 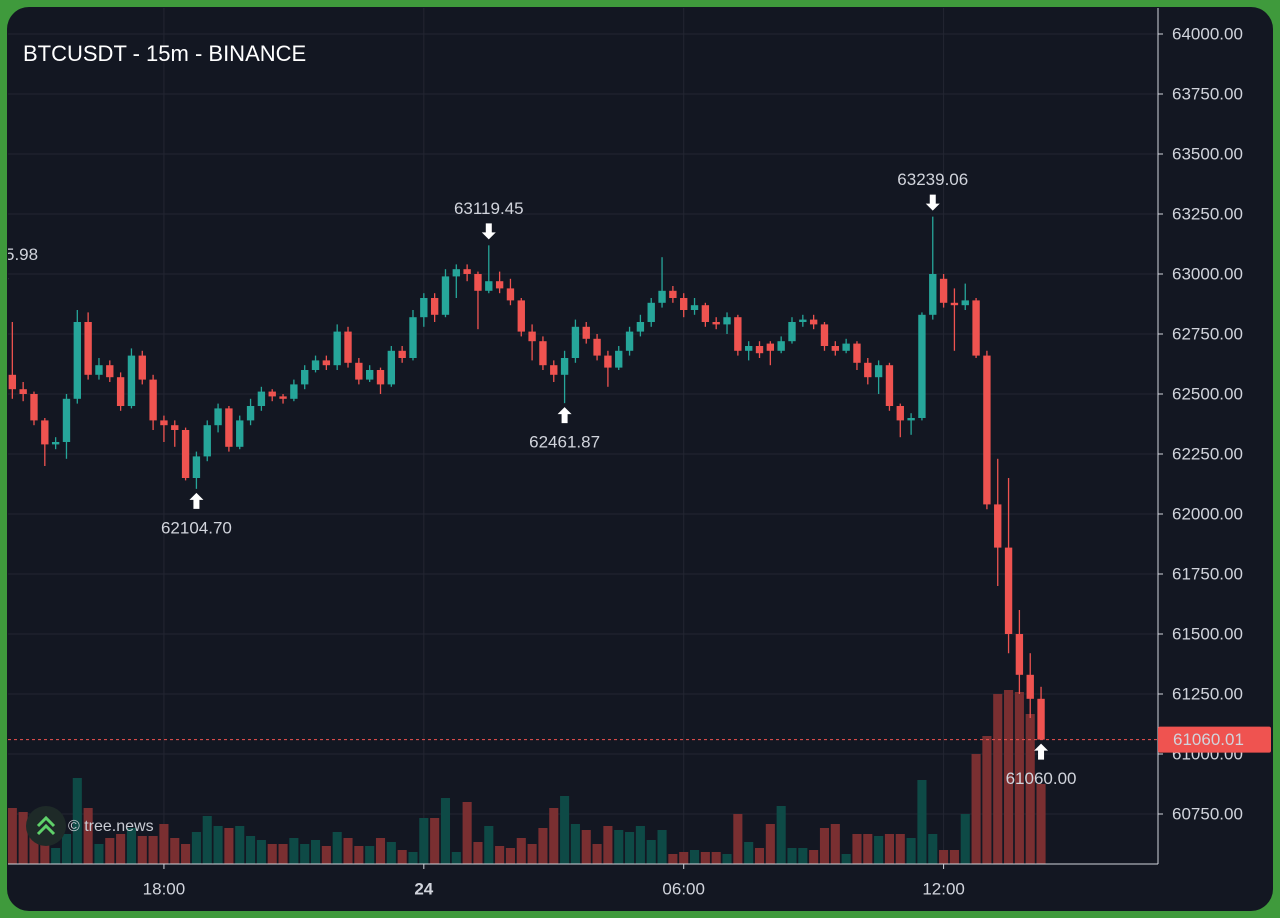 What do you see at coordinates (489, 208) in the screenshot?
I see `annotation-label: 63119.45` at bounding box center [489, 208].